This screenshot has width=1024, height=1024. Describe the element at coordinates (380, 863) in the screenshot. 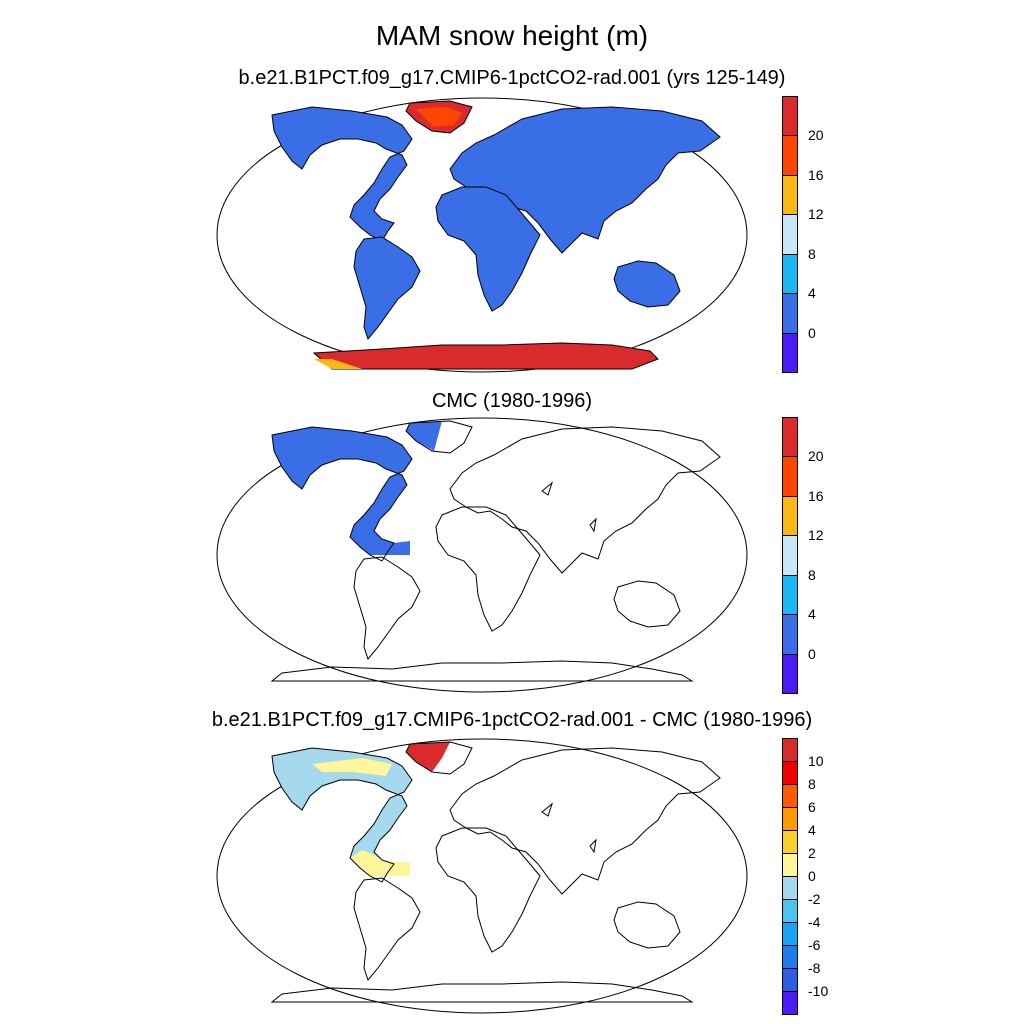

I see `central-america-positive` at that location.